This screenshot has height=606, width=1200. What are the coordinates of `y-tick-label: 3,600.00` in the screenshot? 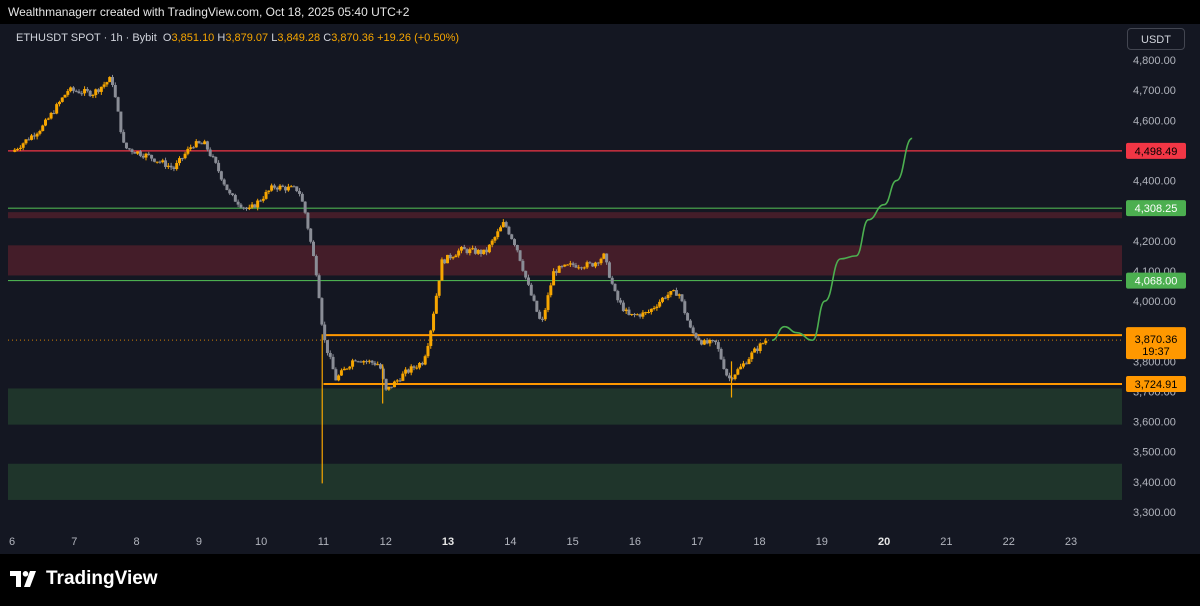 It's located at (1154, 423).